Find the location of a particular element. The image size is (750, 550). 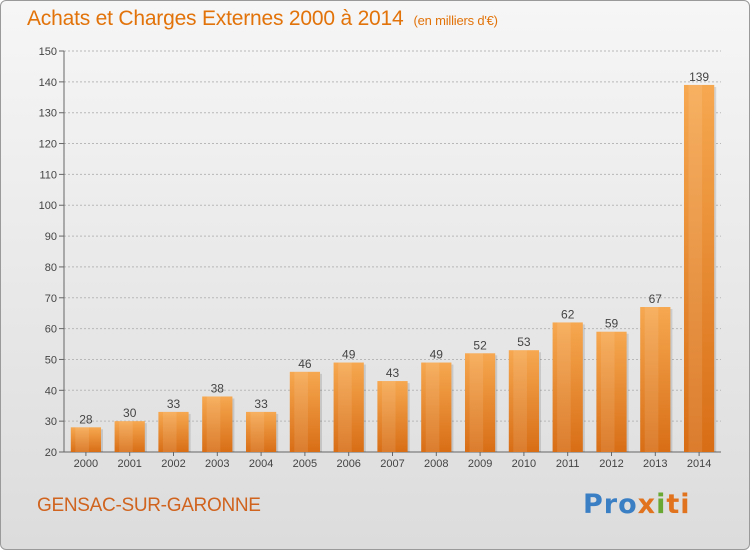

x-tick-label: 2008 is located at coordinates (436, 464).